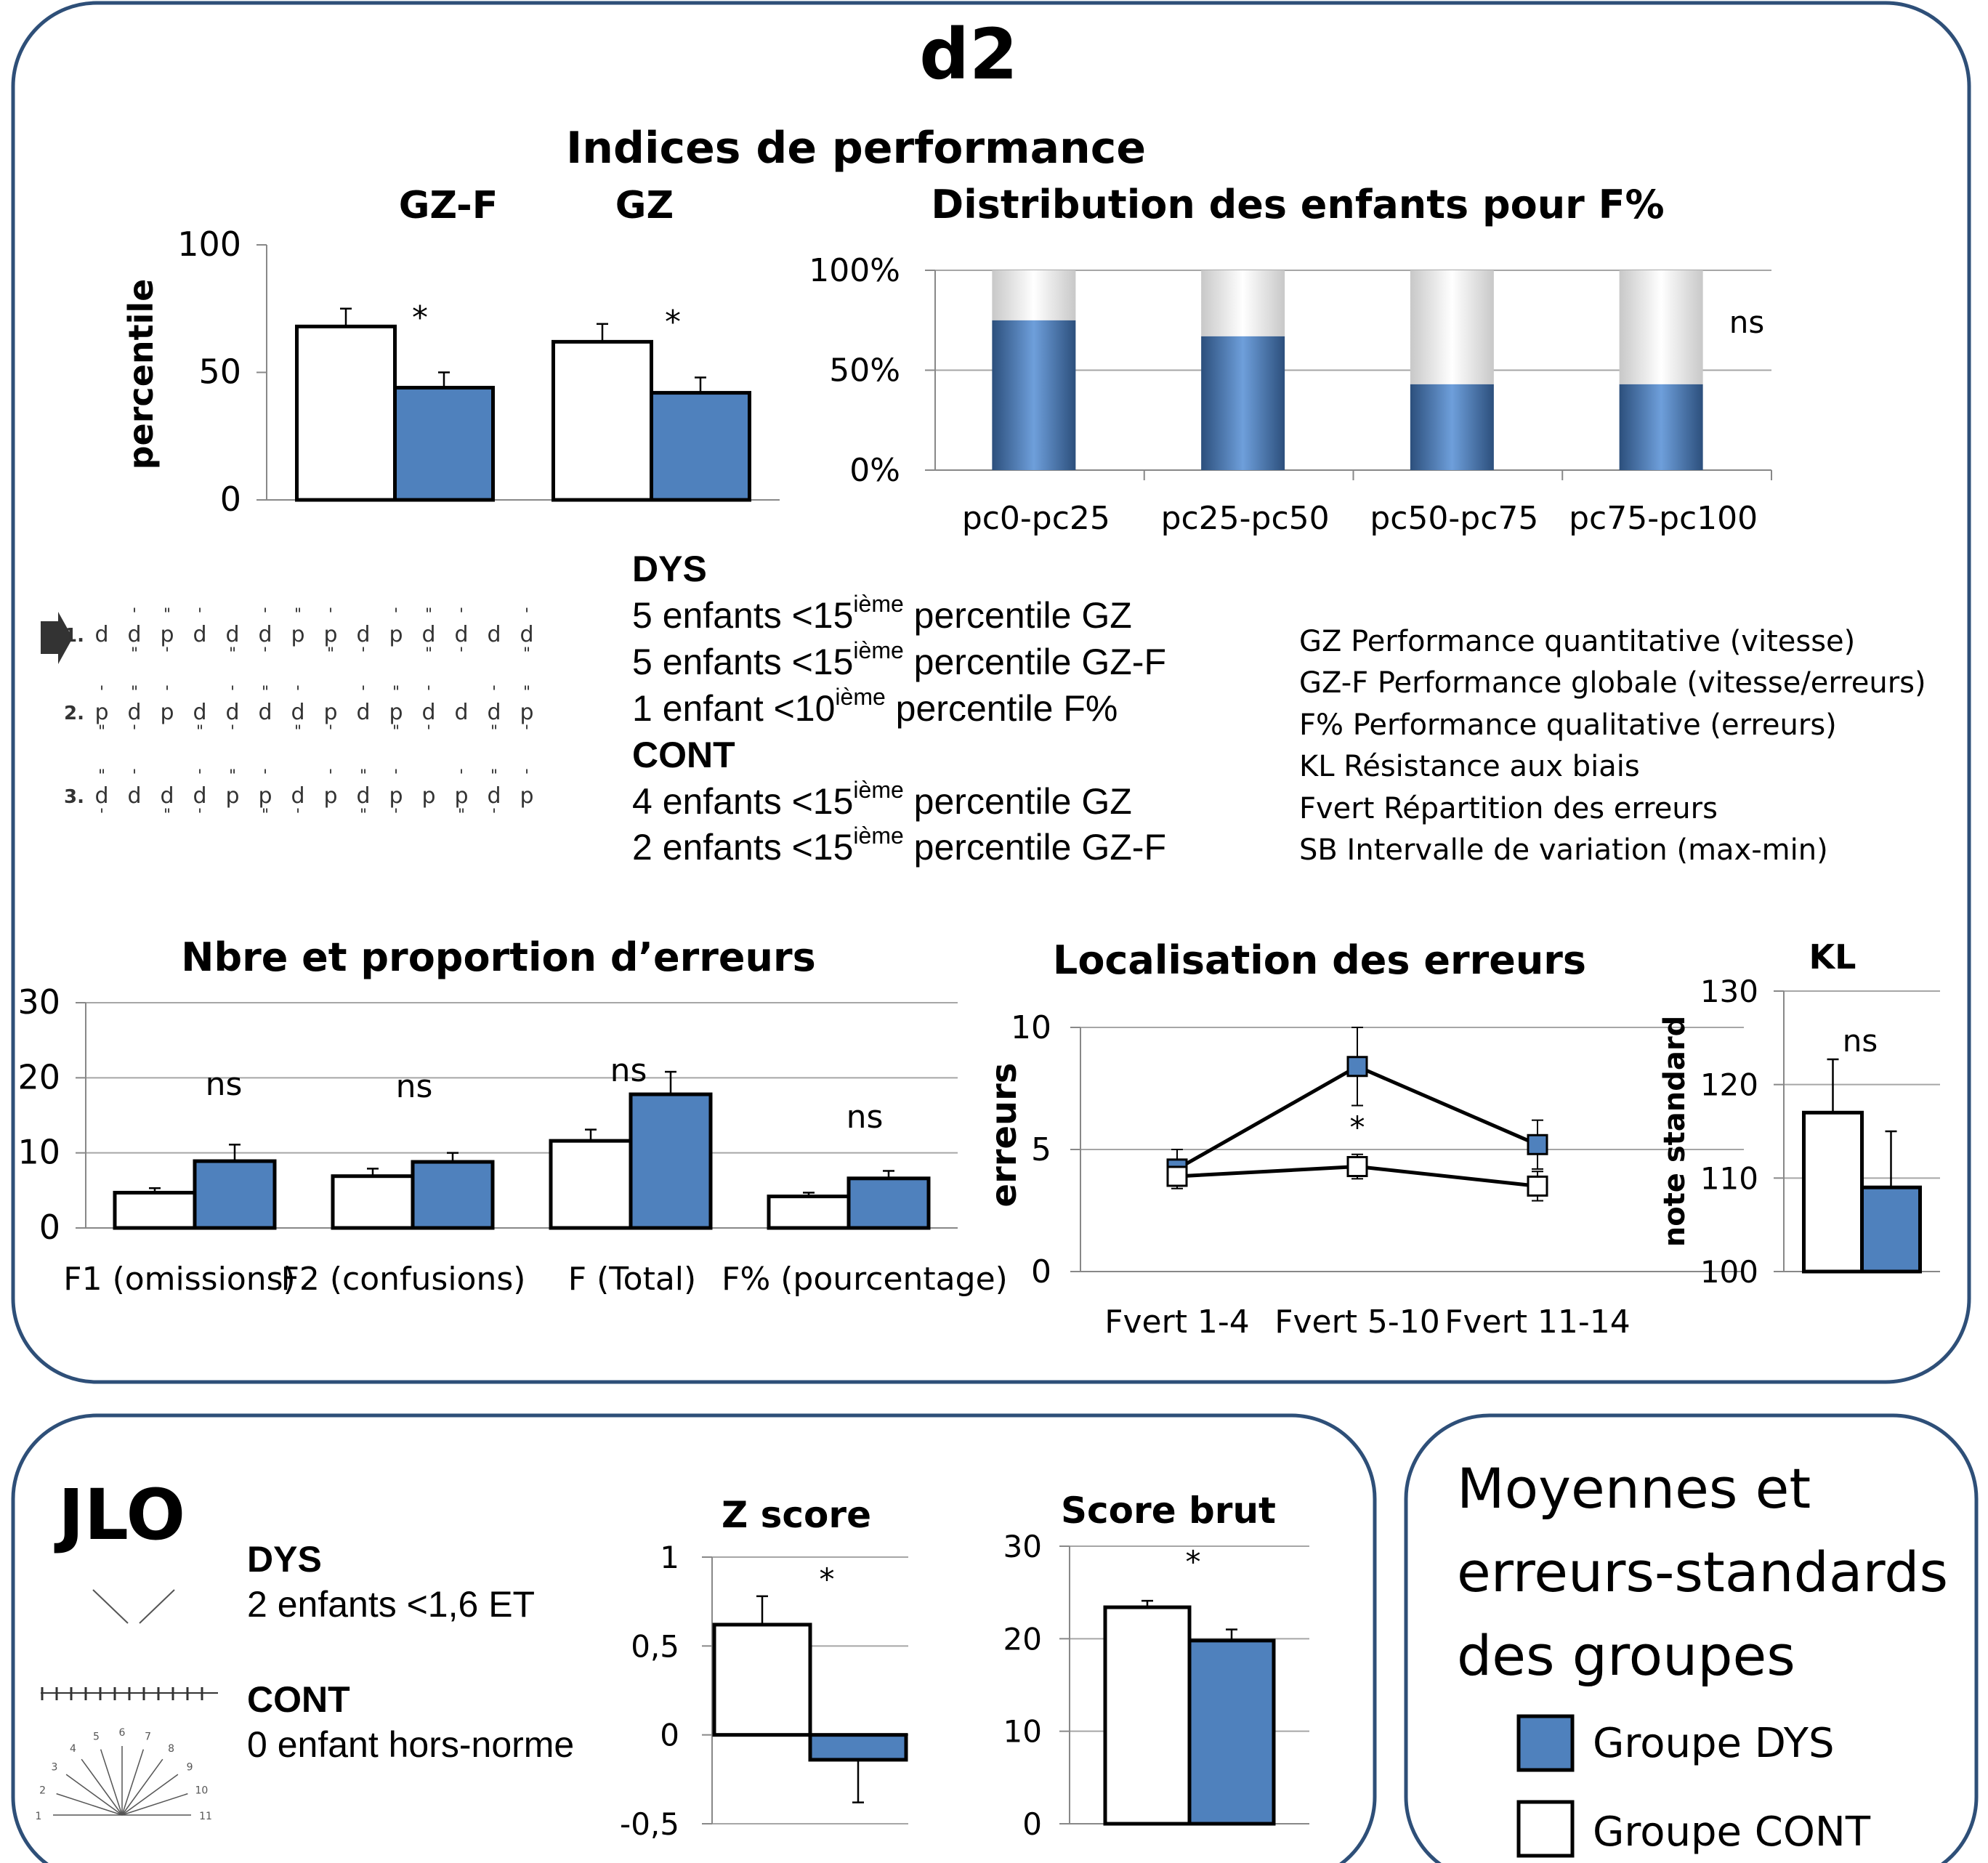  Describe the element at coordinates (1563, 850) in the screenshot. I see `definition-item: SB Intervalle de variation (max-min)` at that location.